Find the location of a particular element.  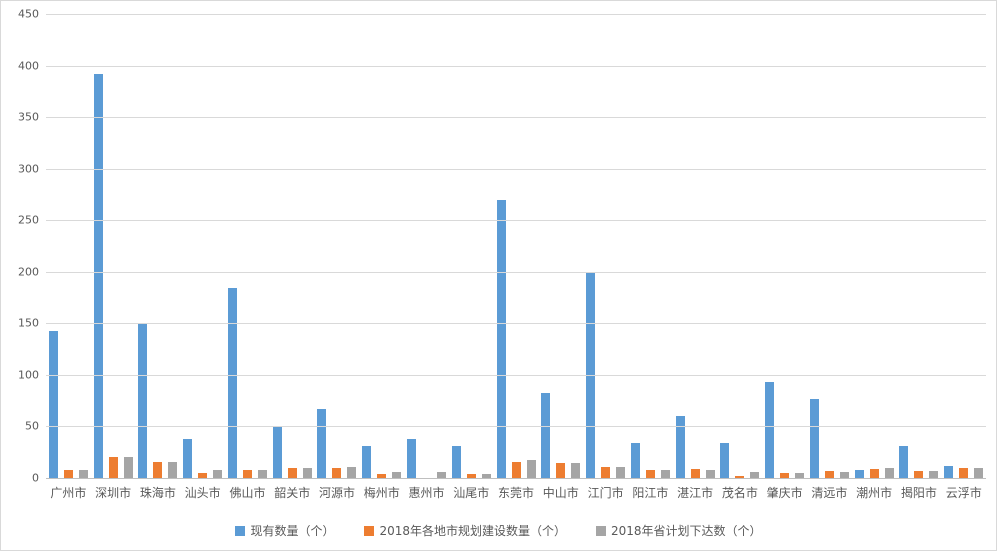

legend: 现有数量（个） 2018年各地市规划建设数量（个） 2018年省计划下达数（个） is located at coordinates (498, 530).